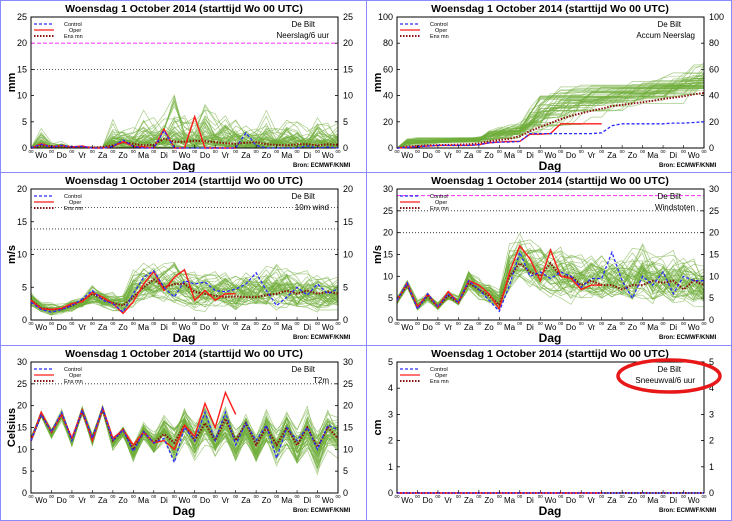 This screenshot has height=521, width=732. I want to click on y-tick-label-left: 0, so click(24, 148).